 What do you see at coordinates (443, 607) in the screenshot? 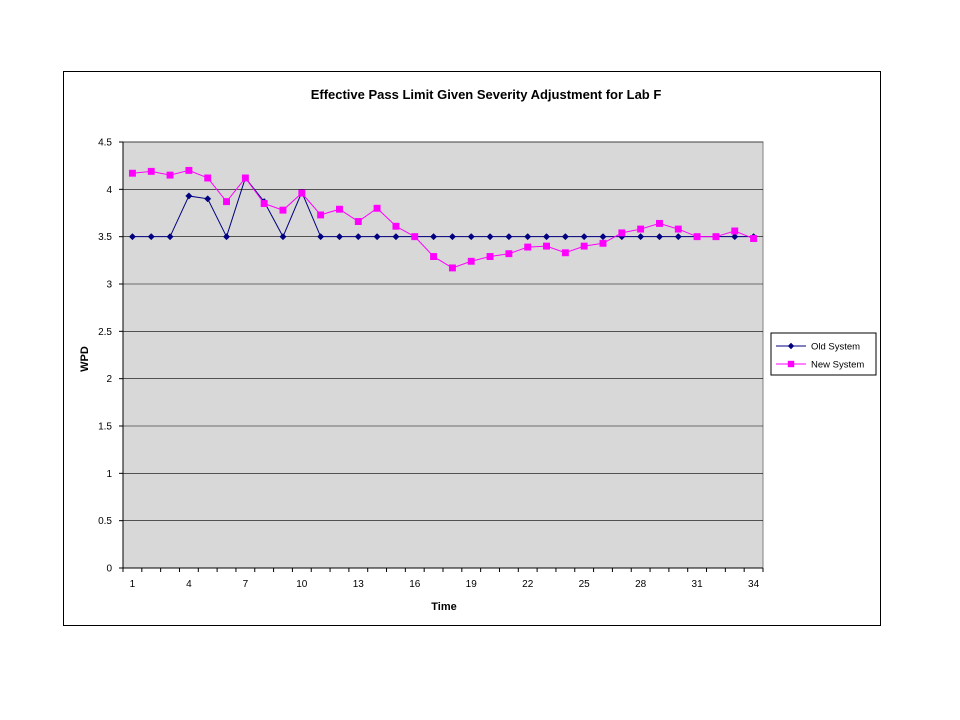
I see `x-axis-title: Time` at bounding box center [443, 607].